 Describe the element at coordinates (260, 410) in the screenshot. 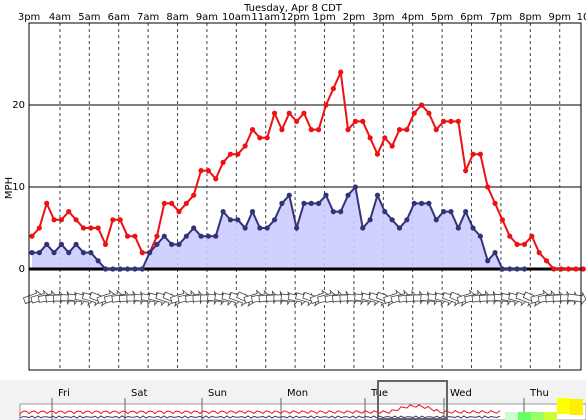

I see `timeline-trace-red` at that location.